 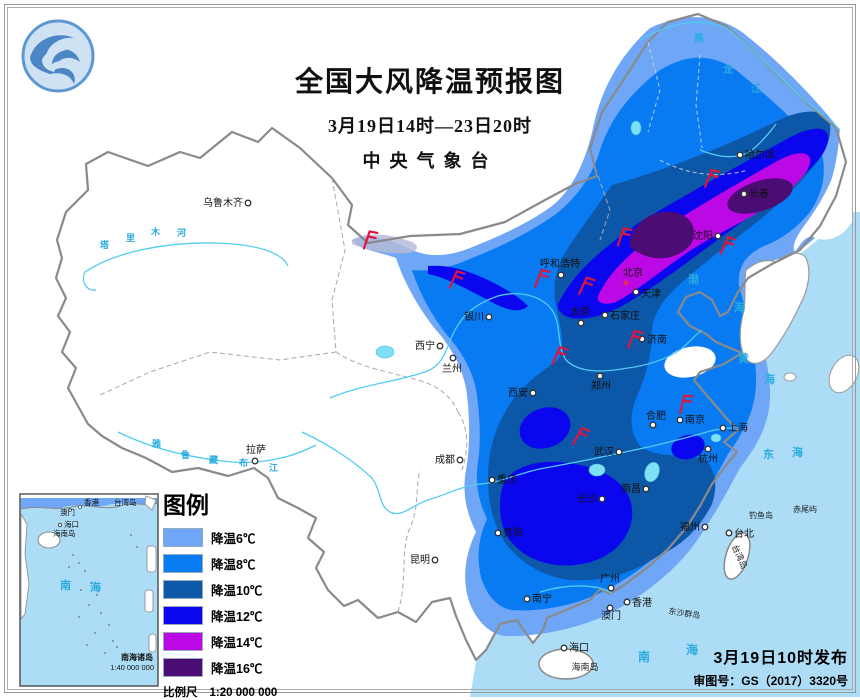 What do you see at coordinates (430, 126) in the screenshot?
I see `forecast-period: 3月19日14时—23日20时` at bounding box center [430, 126].